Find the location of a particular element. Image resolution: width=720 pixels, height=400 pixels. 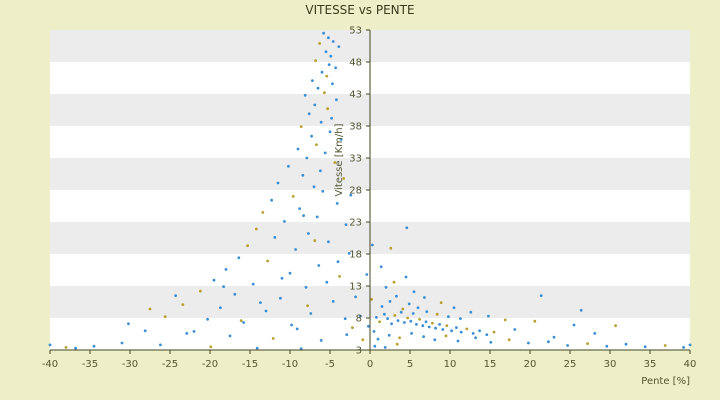

y-tick-label: 33 is located at coordinates (355, 159).